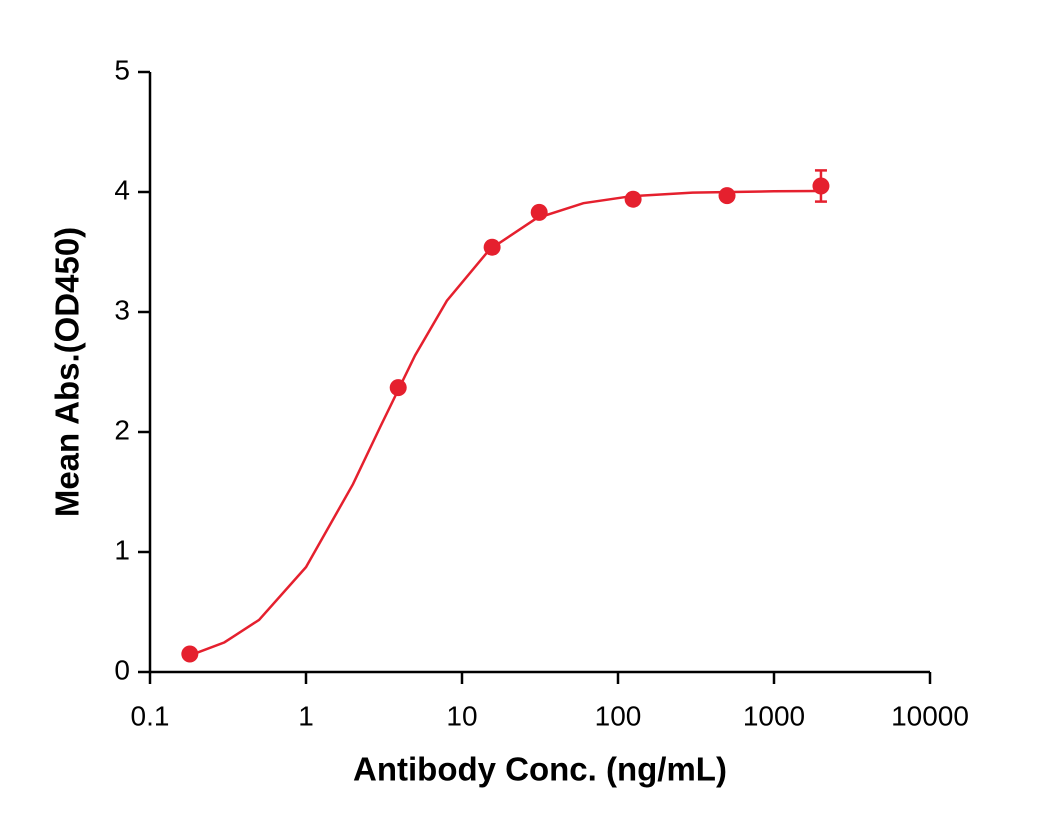 This screenshot has width=1052, height=837. I want to click on y-tick-label: 2, so click(122, 429).